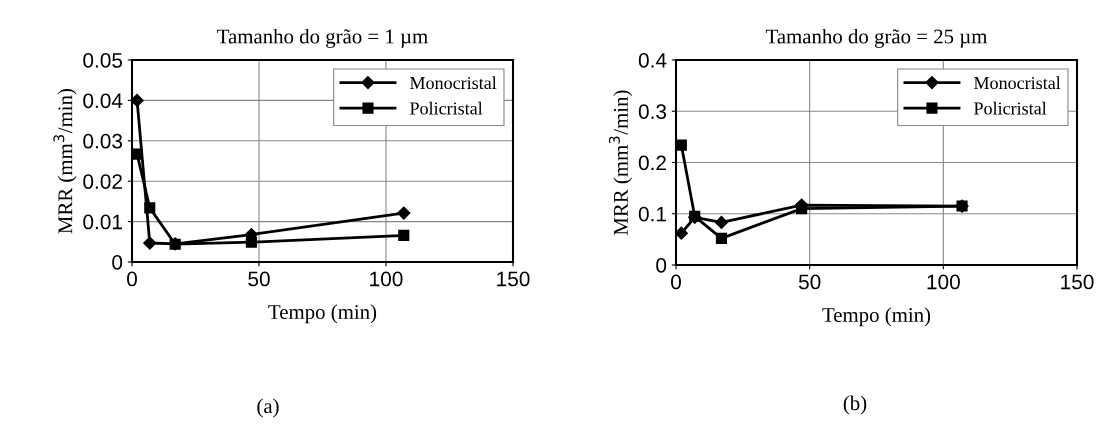  Describe the element at coordinates (652, 111) in the screenshot. I see `y-tick-label: 0.3` at that location.